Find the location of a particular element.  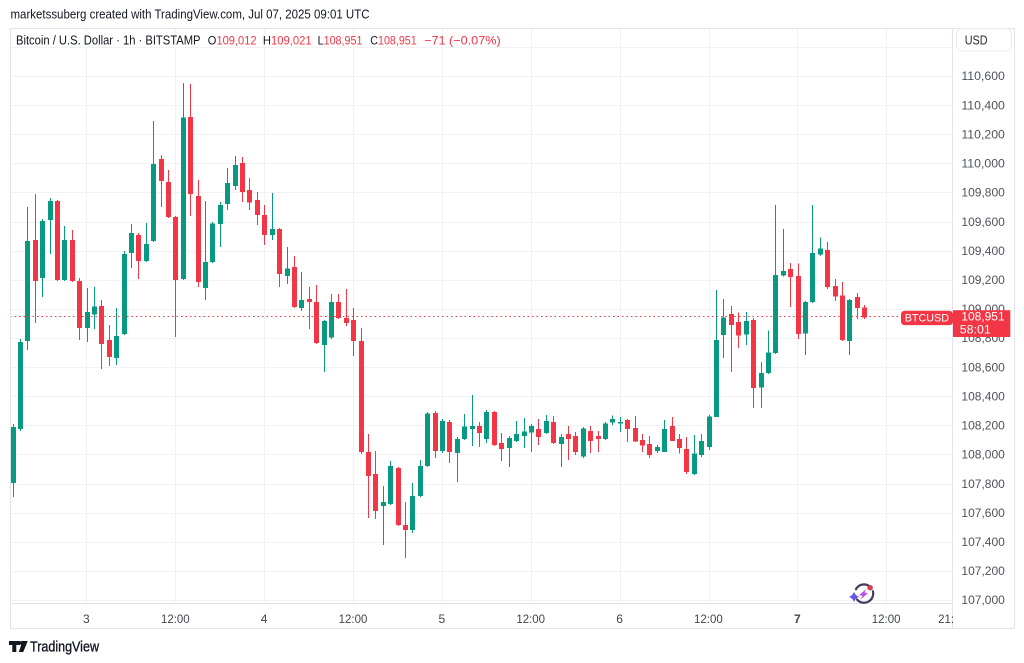

svg-text: 107,200 is located at coordinates (983, 571).